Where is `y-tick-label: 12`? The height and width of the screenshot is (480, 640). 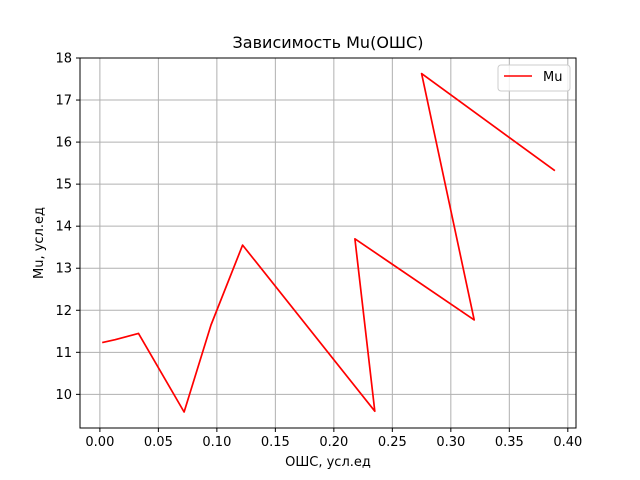
y-tick-label: 12 is located at coordinates (63, 311).